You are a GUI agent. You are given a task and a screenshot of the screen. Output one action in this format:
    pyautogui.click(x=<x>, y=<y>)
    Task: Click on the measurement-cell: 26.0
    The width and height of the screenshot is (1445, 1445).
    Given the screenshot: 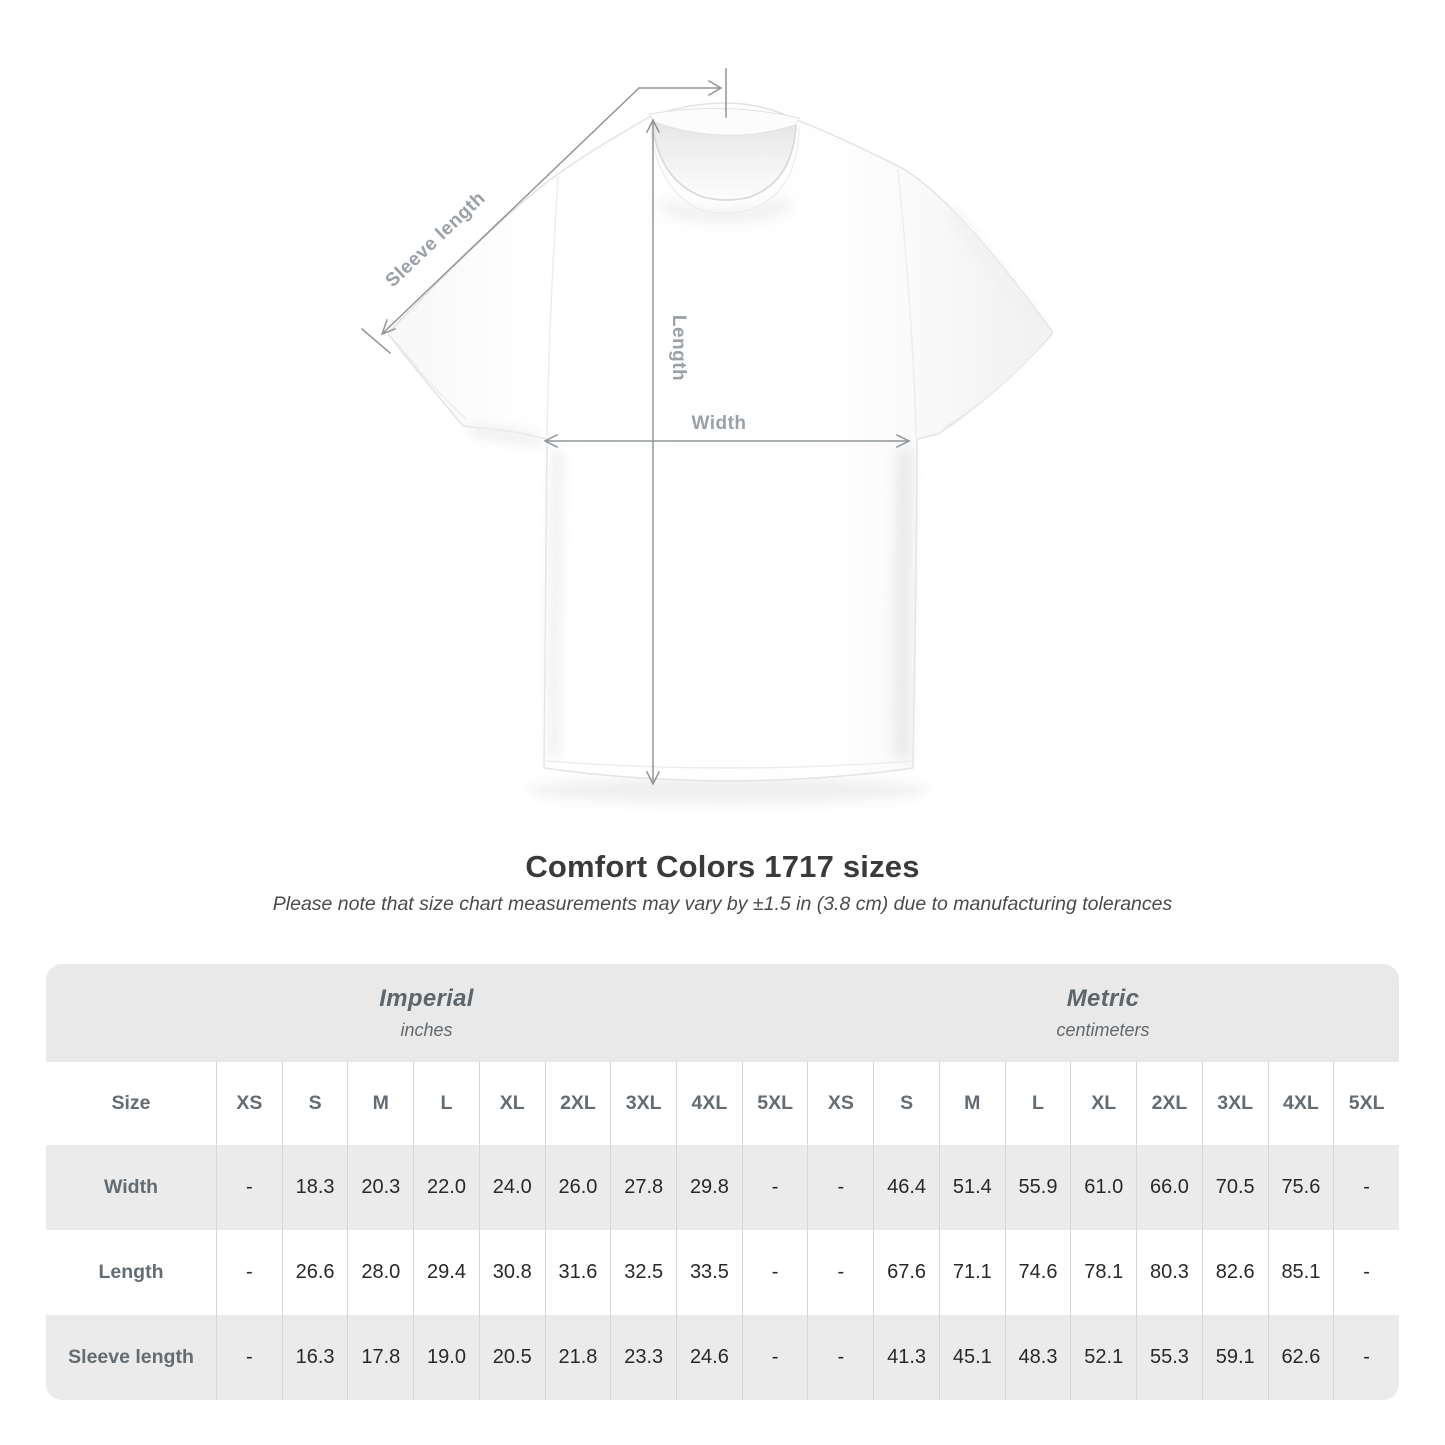 What is the action you would take?
    pyautogui.click(x=577, y=1187)
    